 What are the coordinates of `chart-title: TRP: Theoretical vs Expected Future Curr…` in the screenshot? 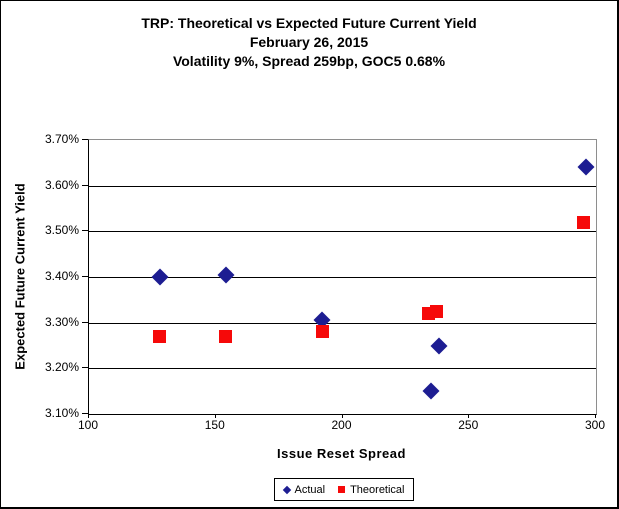 It's located at (309, 23).